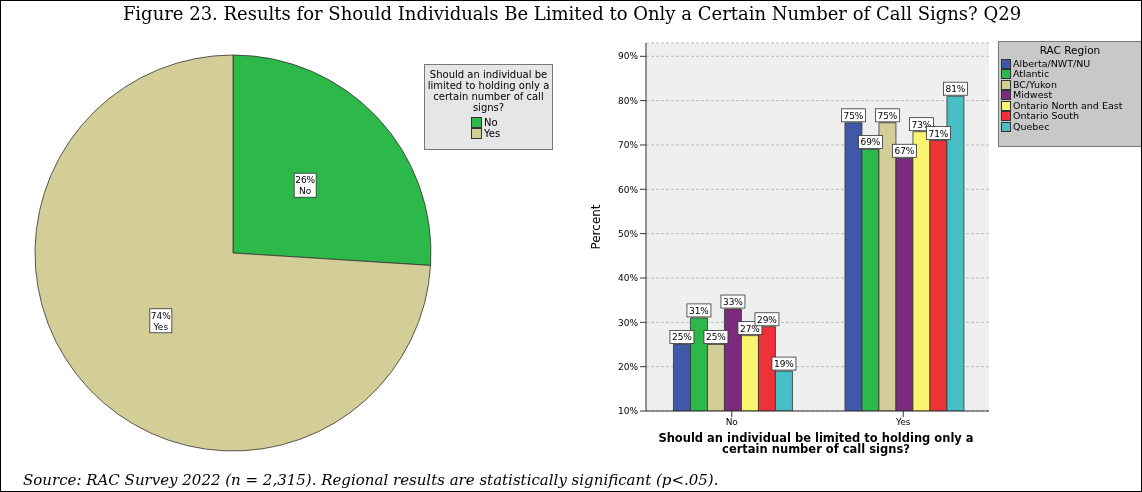  Describe the element at coordinates (628, 56) in the screenshot. I see `y-tick-label: 90%` at that location.